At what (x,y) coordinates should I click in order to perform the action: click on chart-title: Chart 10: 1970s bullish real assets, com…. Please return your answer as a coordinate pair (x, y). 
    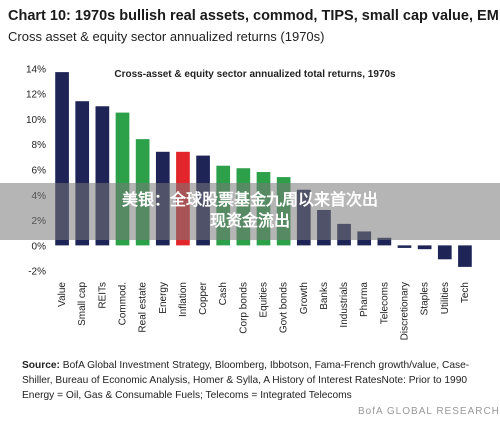
    Looking at the image, I should click on (253, 16).